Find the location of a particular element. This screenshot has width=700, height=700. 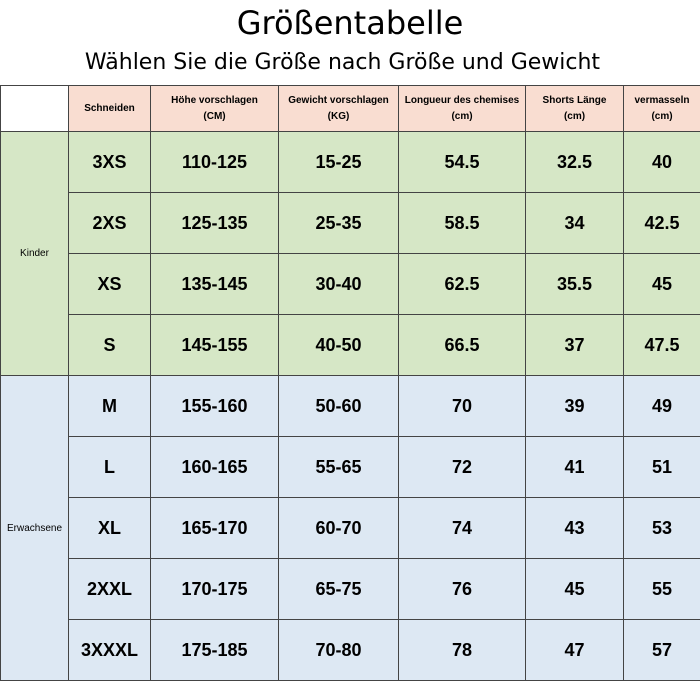

cell: 41 is located at coordinates (574, 467).